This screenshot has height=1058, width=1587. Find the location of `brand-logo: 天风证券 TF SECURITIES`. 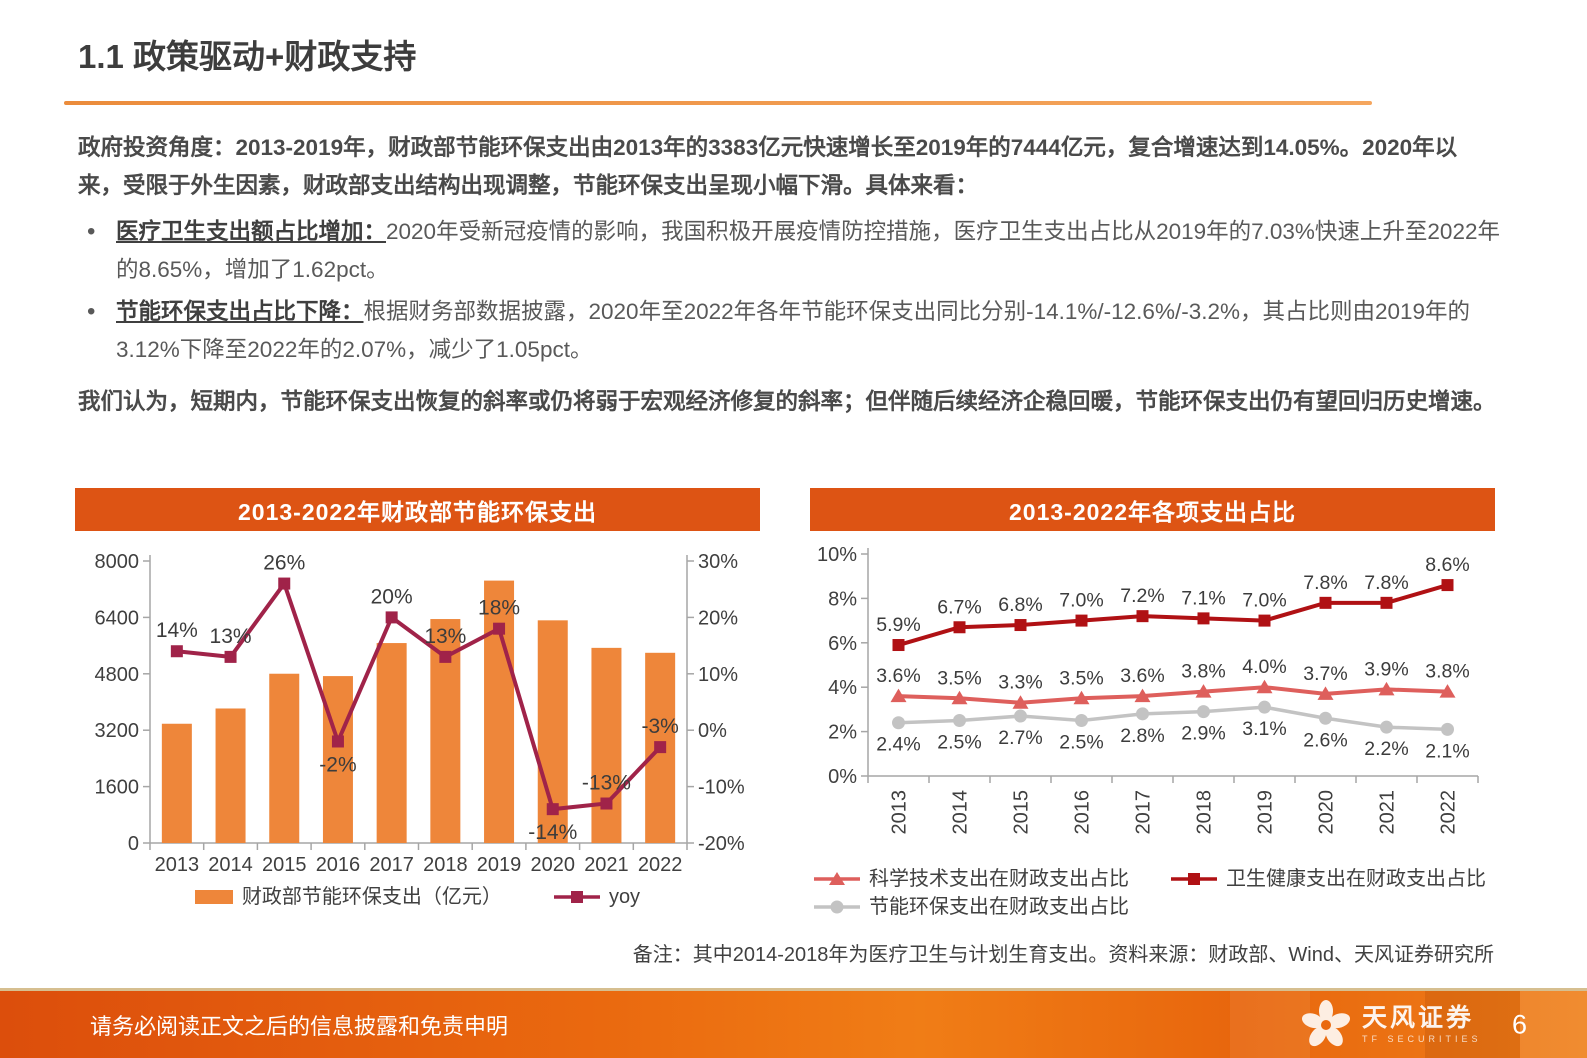

brand-logo: 天风证券 TF SECURITIES is located at coordinates (1391, 1025).